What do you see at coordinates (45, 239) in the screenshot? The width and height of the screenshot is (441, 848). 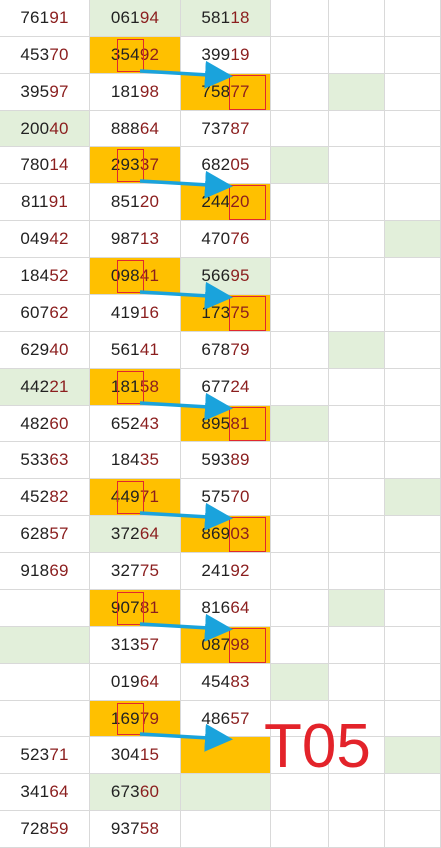 I see `grid-cell: 049 42` at bounding box center [45, 239].